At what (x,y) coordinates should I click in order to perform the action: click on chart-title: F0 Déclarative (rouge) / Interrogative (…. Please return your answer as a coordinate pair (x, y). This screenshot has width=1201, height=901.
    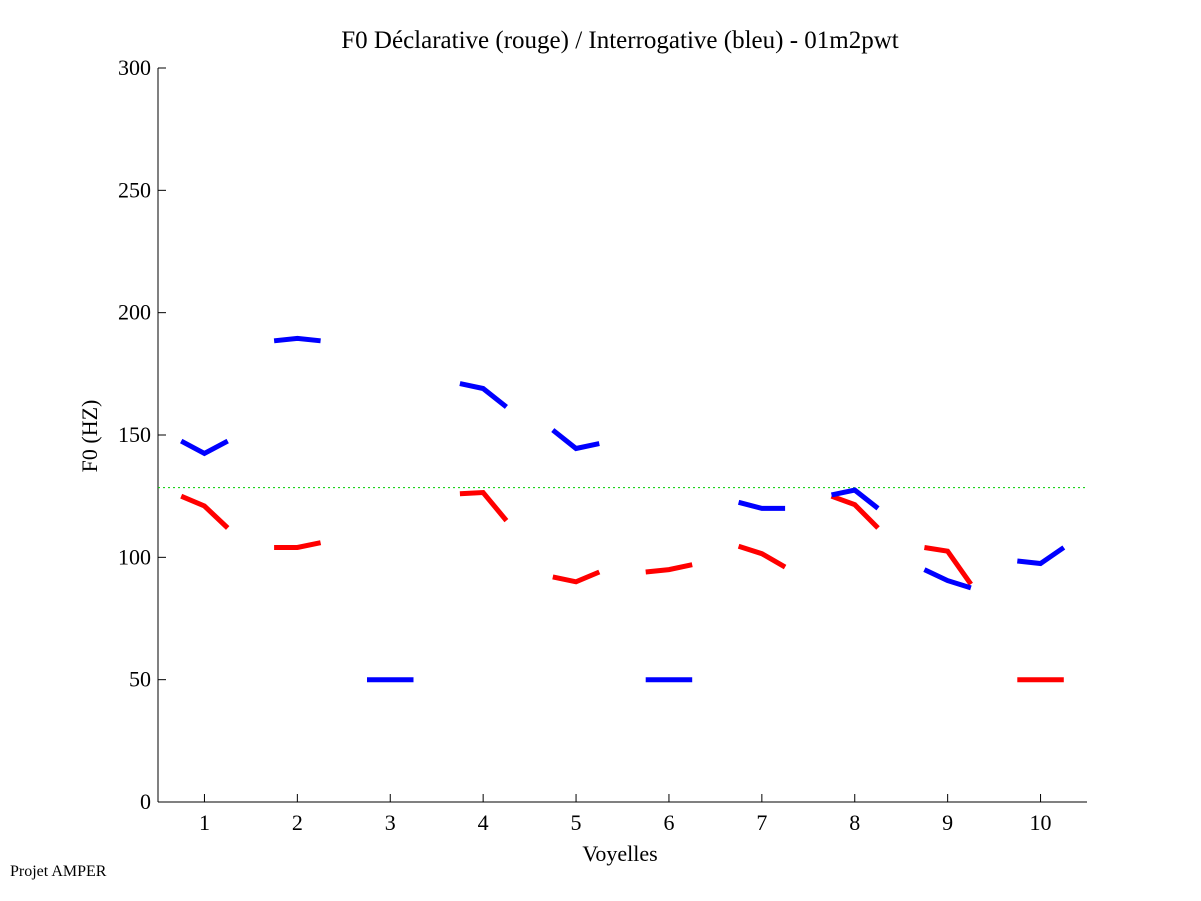
    Looking at the image, I should click on (619, 40).